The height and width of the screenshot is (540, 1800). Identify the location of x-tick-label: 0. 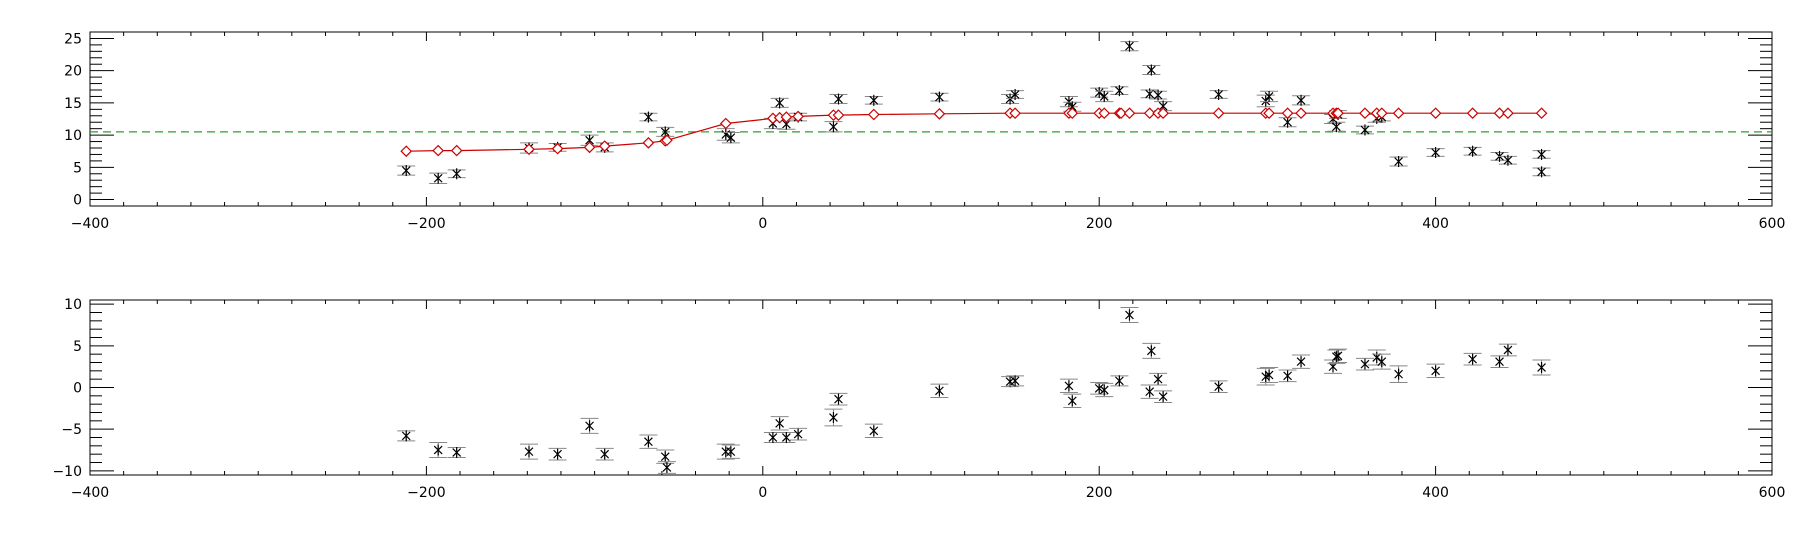
(762, 493).